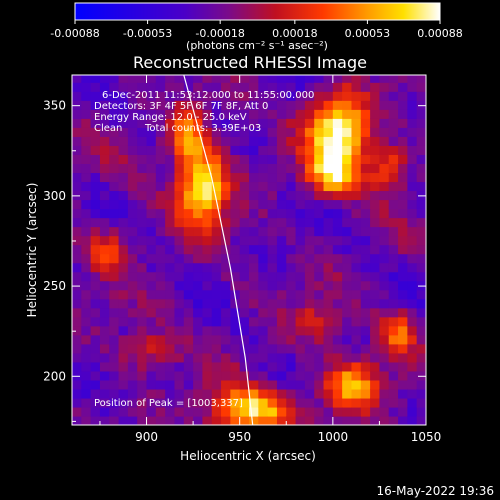 This screenshot has height=500, width=500. Describe the element at coordinates (295, 33) in the screenshot. I see `colorbar-tick-label: 0.00018` at that location.